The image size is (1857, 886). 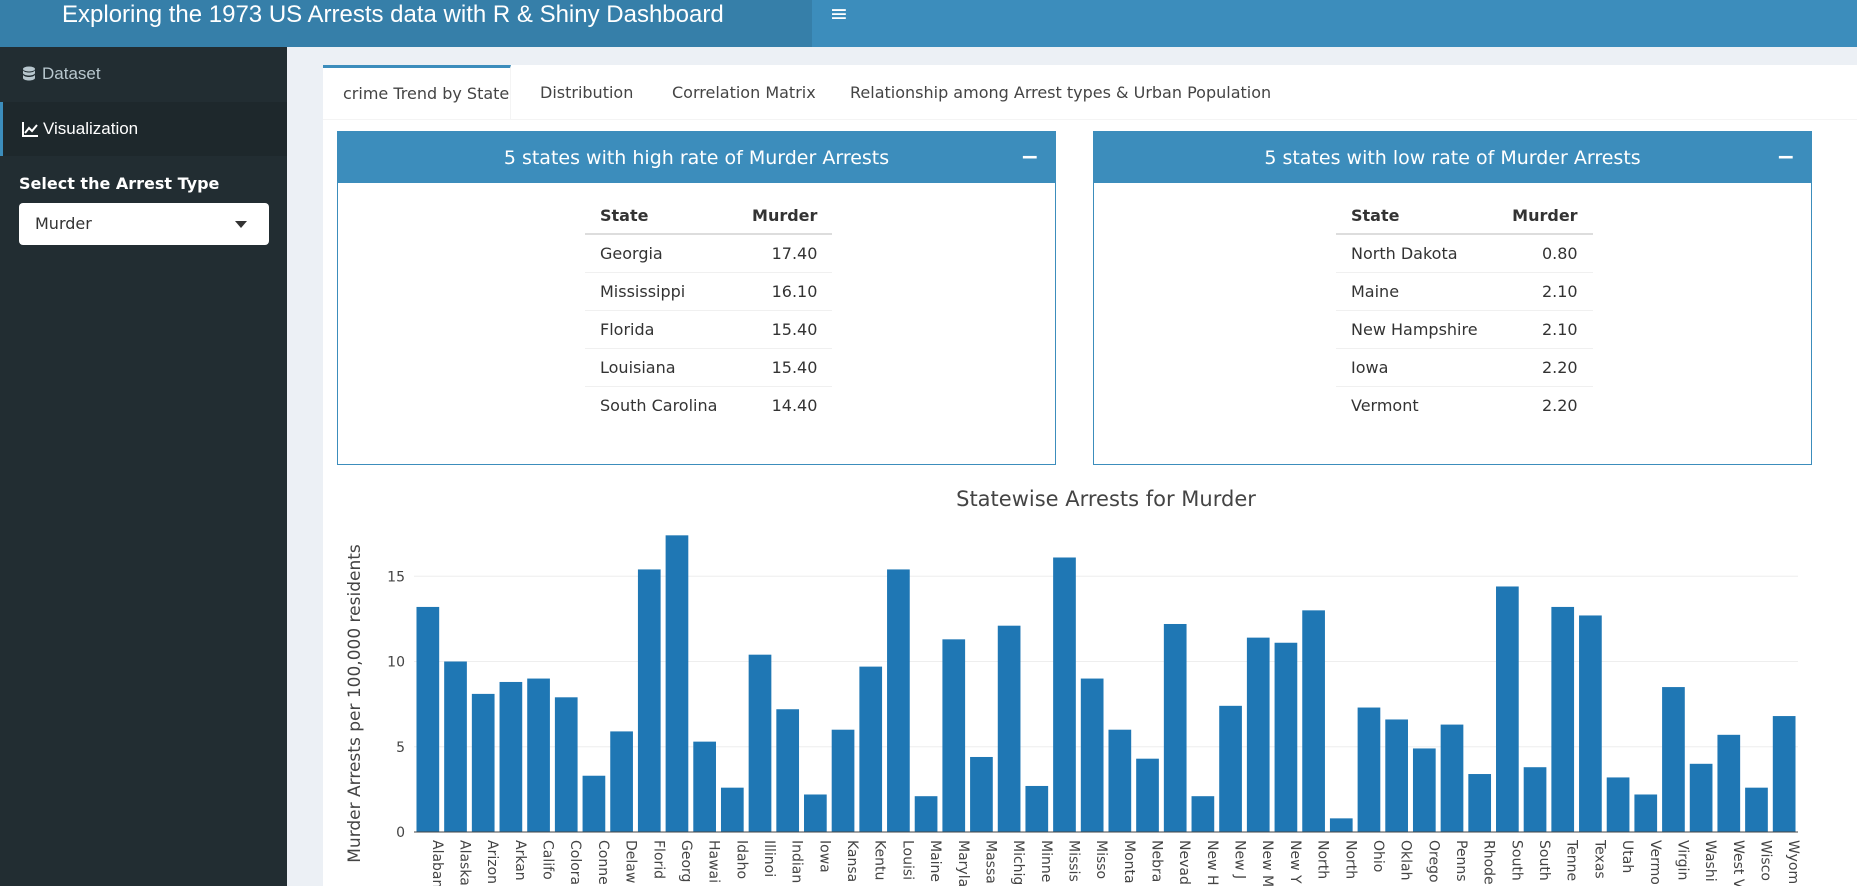 What do you see at coordinates (1563, 719) in the screenshot?
I see `bar-tennessee` at bounding box center [1563, 719].